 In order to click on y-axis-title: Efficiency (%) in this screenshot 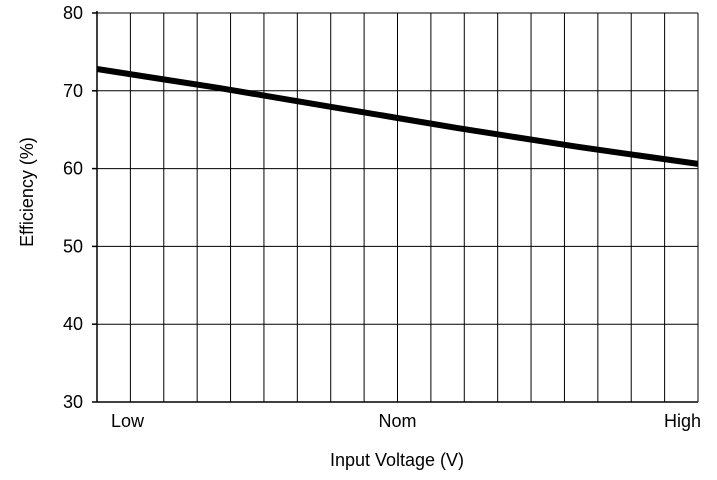, I will do `click(27, 192)`.